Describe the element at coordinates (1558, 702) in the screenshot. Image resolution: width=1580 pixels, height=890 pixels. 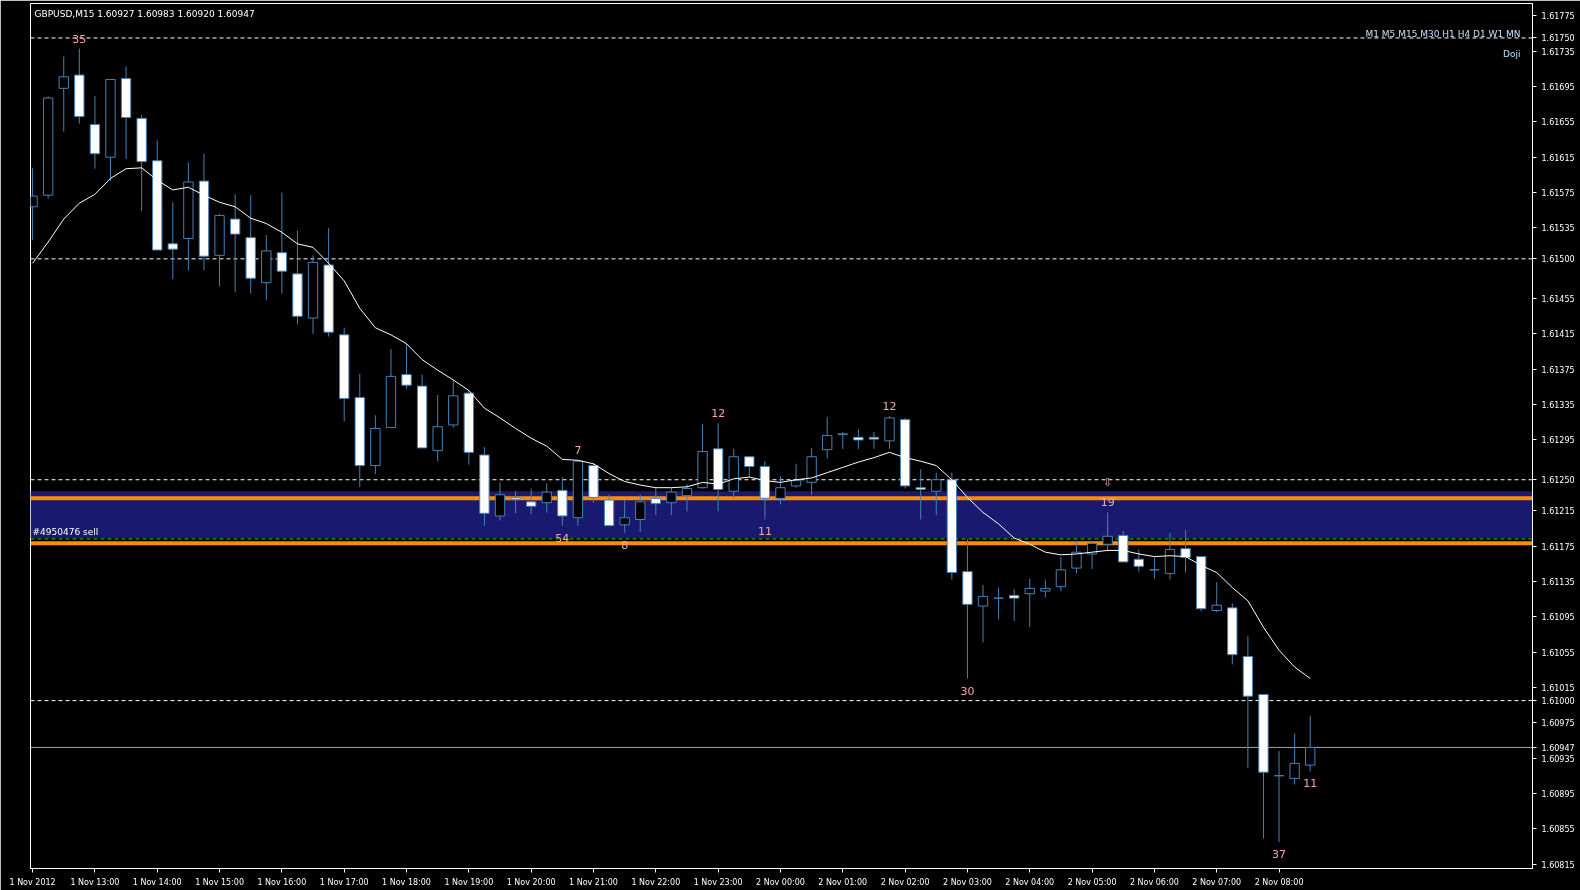
I see `ref-line-label: 1.61000` at that location.